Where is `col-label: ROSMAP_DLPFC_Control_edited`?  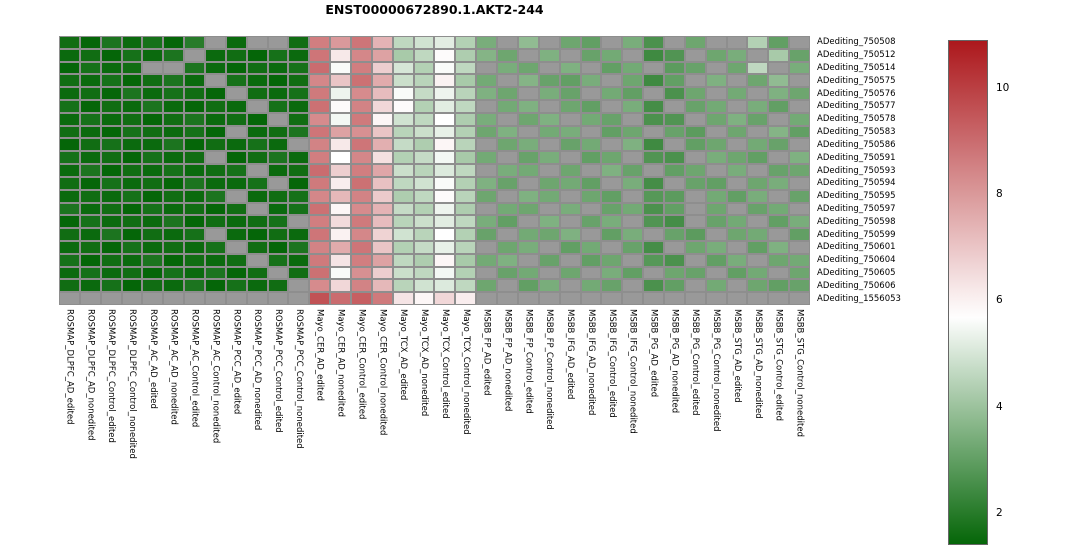 col-label: ROSMAP_DLPFC_Control_edited is located at coordinates (111, 431).